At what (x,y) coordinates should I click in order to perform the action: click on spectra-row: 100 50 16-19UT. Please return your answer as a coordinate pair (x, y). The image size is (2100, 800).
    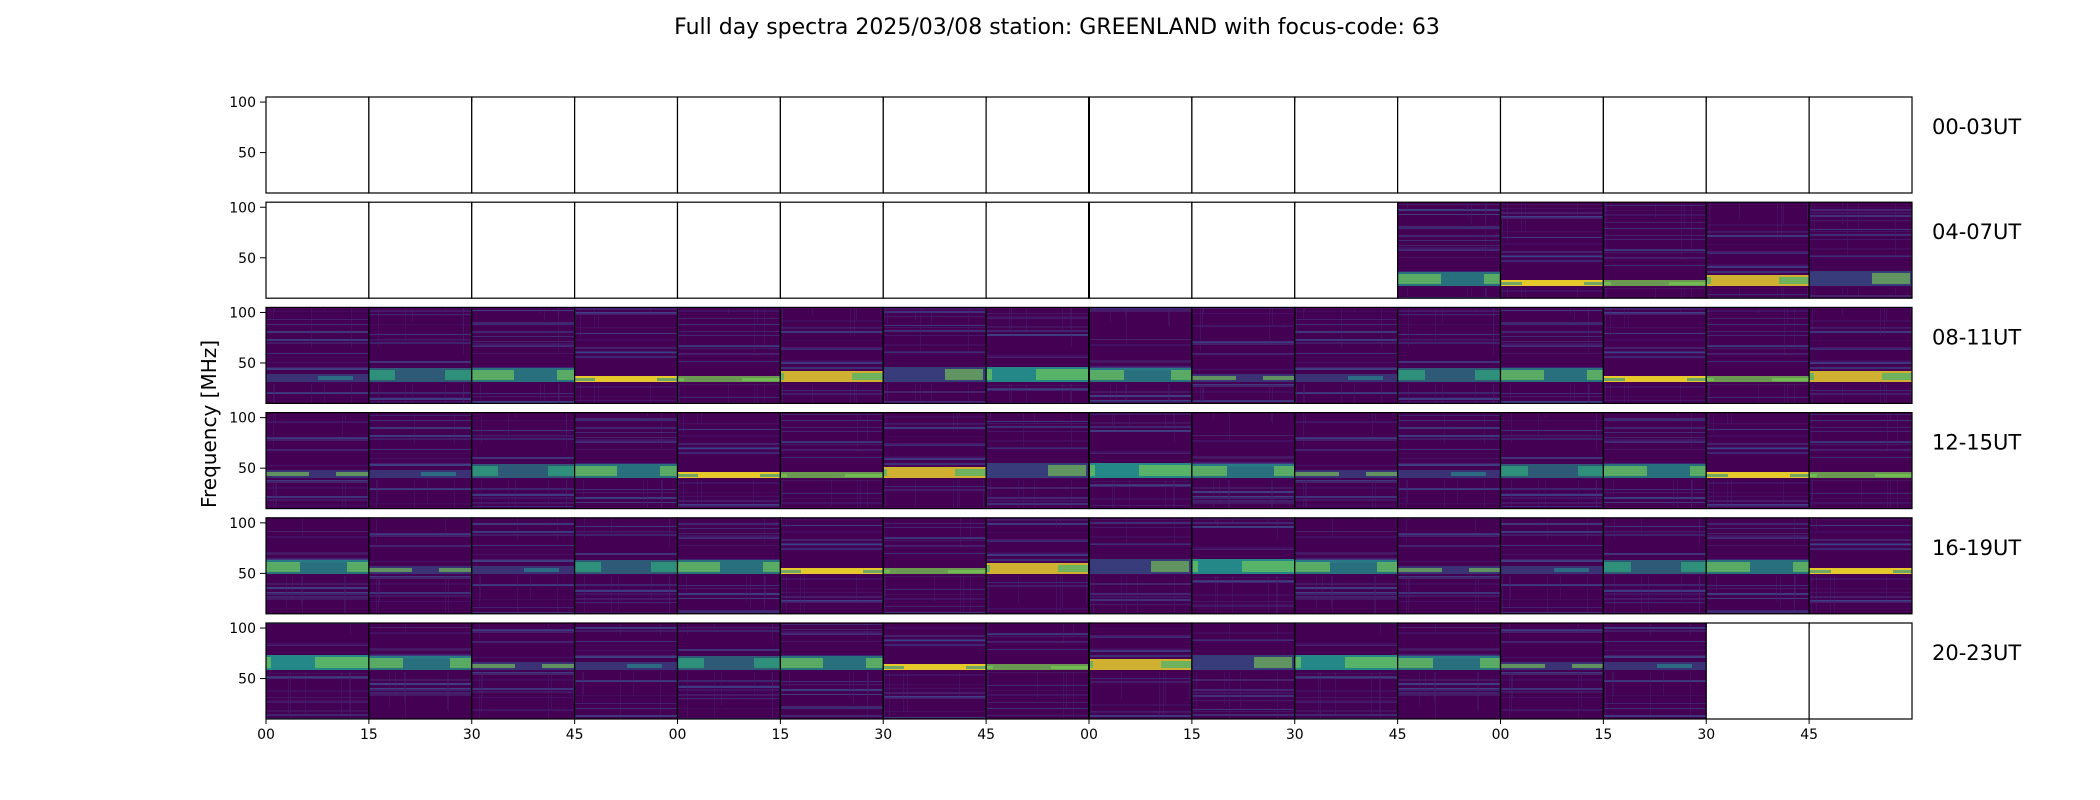
    Looking at the image, I should click on (1125, 565).